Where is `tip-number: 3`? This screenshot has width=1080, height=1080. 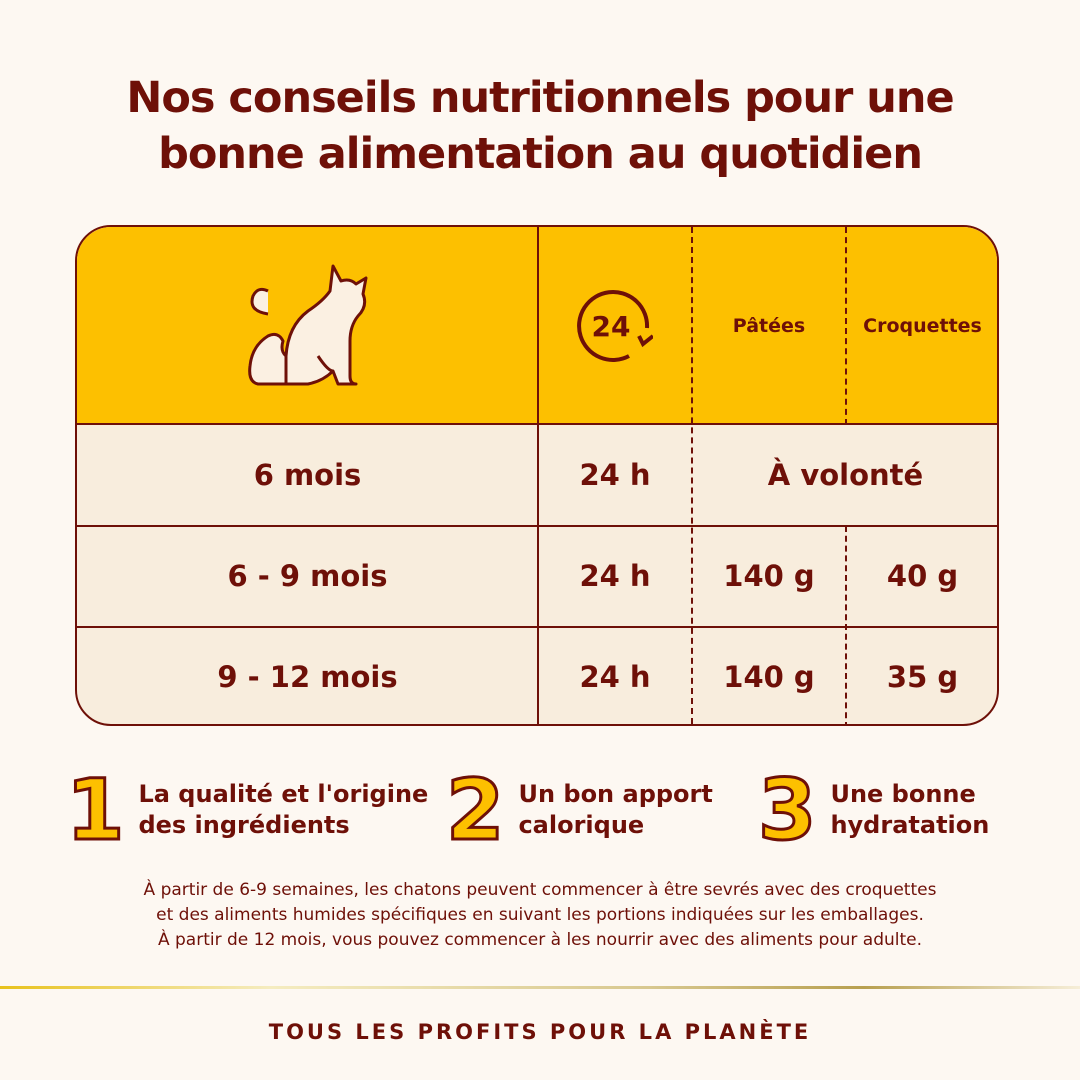 tip-number: 3 is located at coordinates (786, 810).